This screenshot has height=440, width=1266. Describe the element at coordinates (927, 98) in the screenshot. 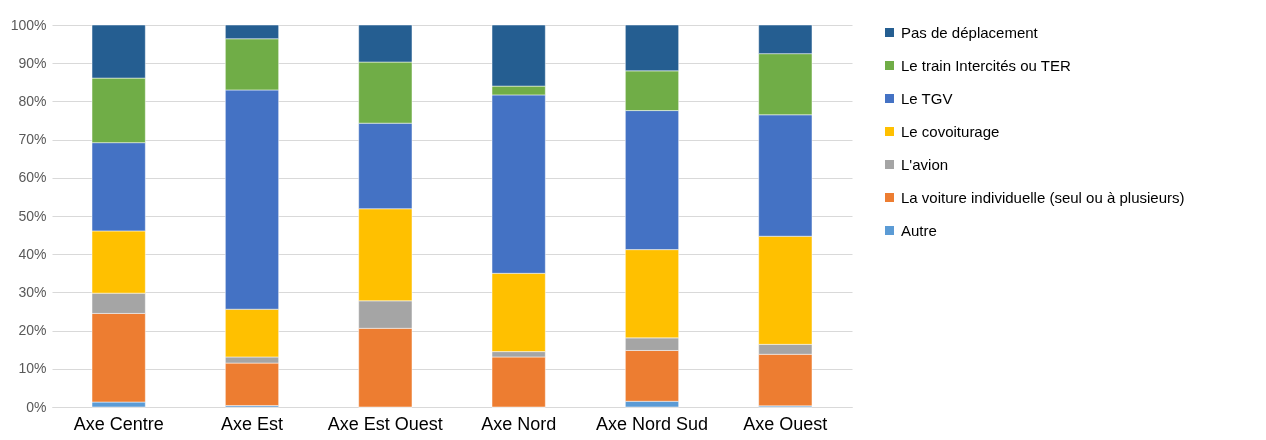

I see `legend-label: Le TGV` at that location.